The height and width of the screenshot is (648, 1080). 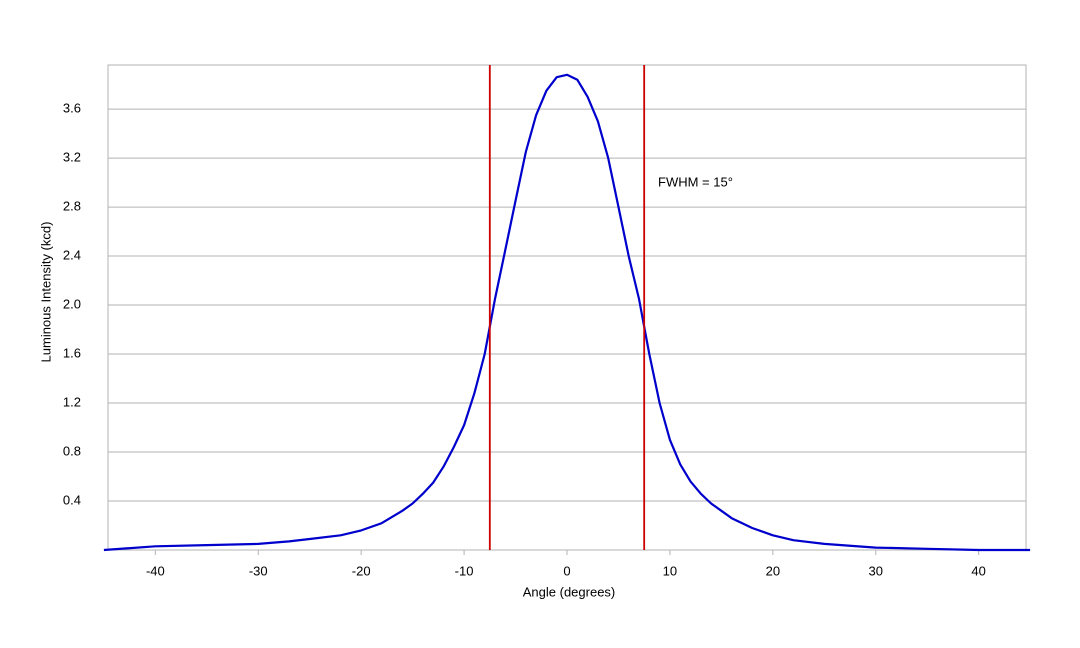 What do you see at coordinates (695, 181) in the screenshot?
I see `annotation: FWHM = 15°` at bounding box center [695, 181].